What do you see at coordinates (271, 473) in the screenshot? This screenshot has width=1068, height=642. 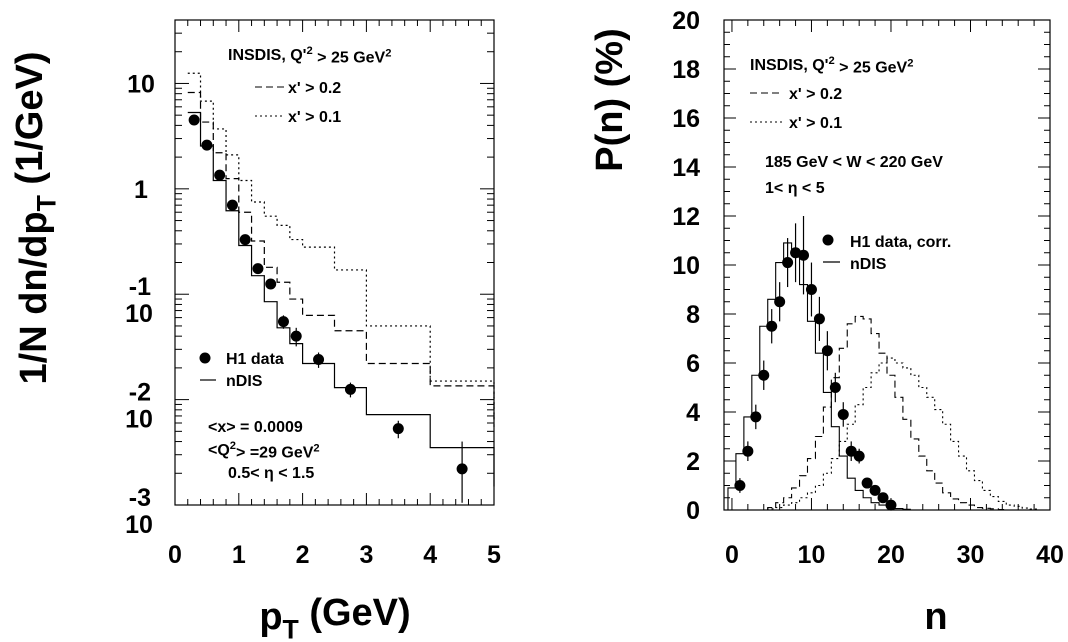 I see `annotation: 0.5< η < 1.5` at bounding box center [271, 473].